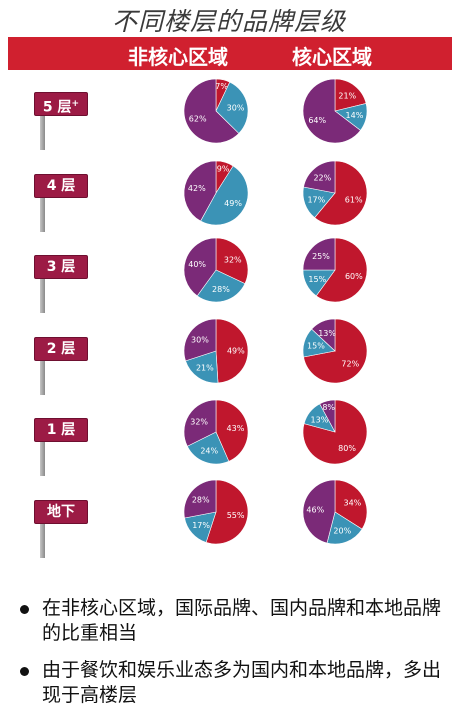  What do you see at coordinates (197, 264) in the screenshot?
I see `pie-data-label: 40%` at bounding box center [197, 264].